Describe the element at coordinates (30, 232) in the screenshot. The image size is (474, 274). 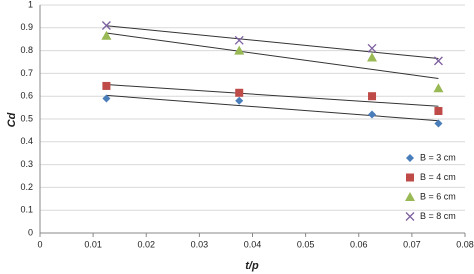
I see `y-tick-label: 0` at that location.